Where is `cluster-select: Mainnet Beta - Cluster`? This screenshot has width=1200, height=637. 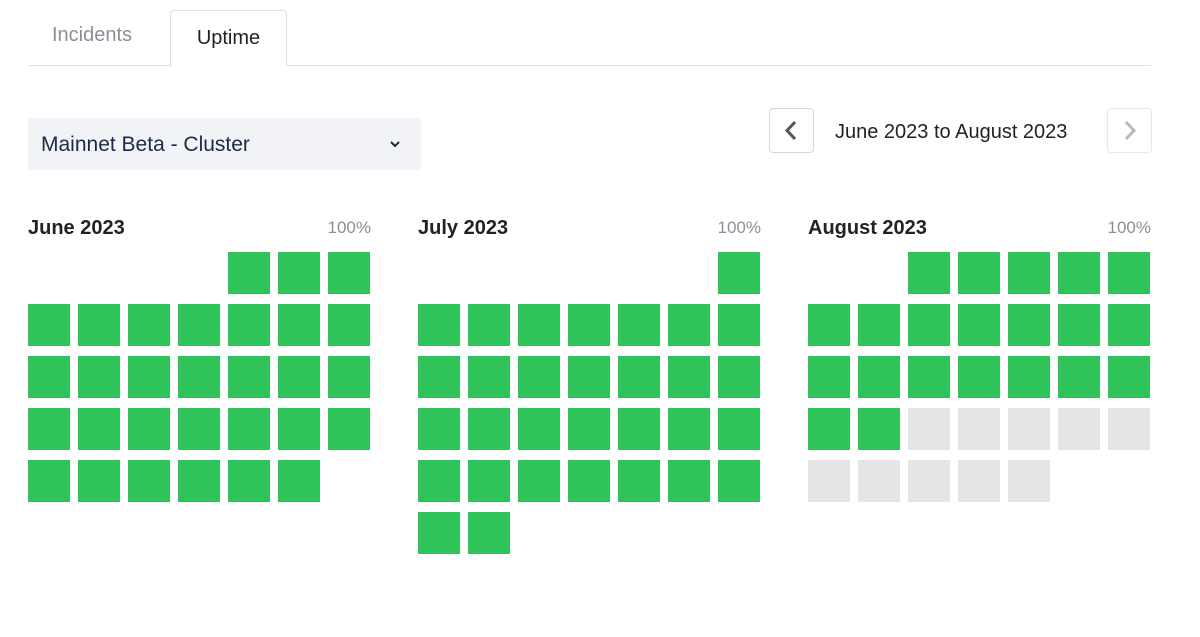
cluster-select: Mainnet Beta - Cluster is located at coordinates (224, 144).